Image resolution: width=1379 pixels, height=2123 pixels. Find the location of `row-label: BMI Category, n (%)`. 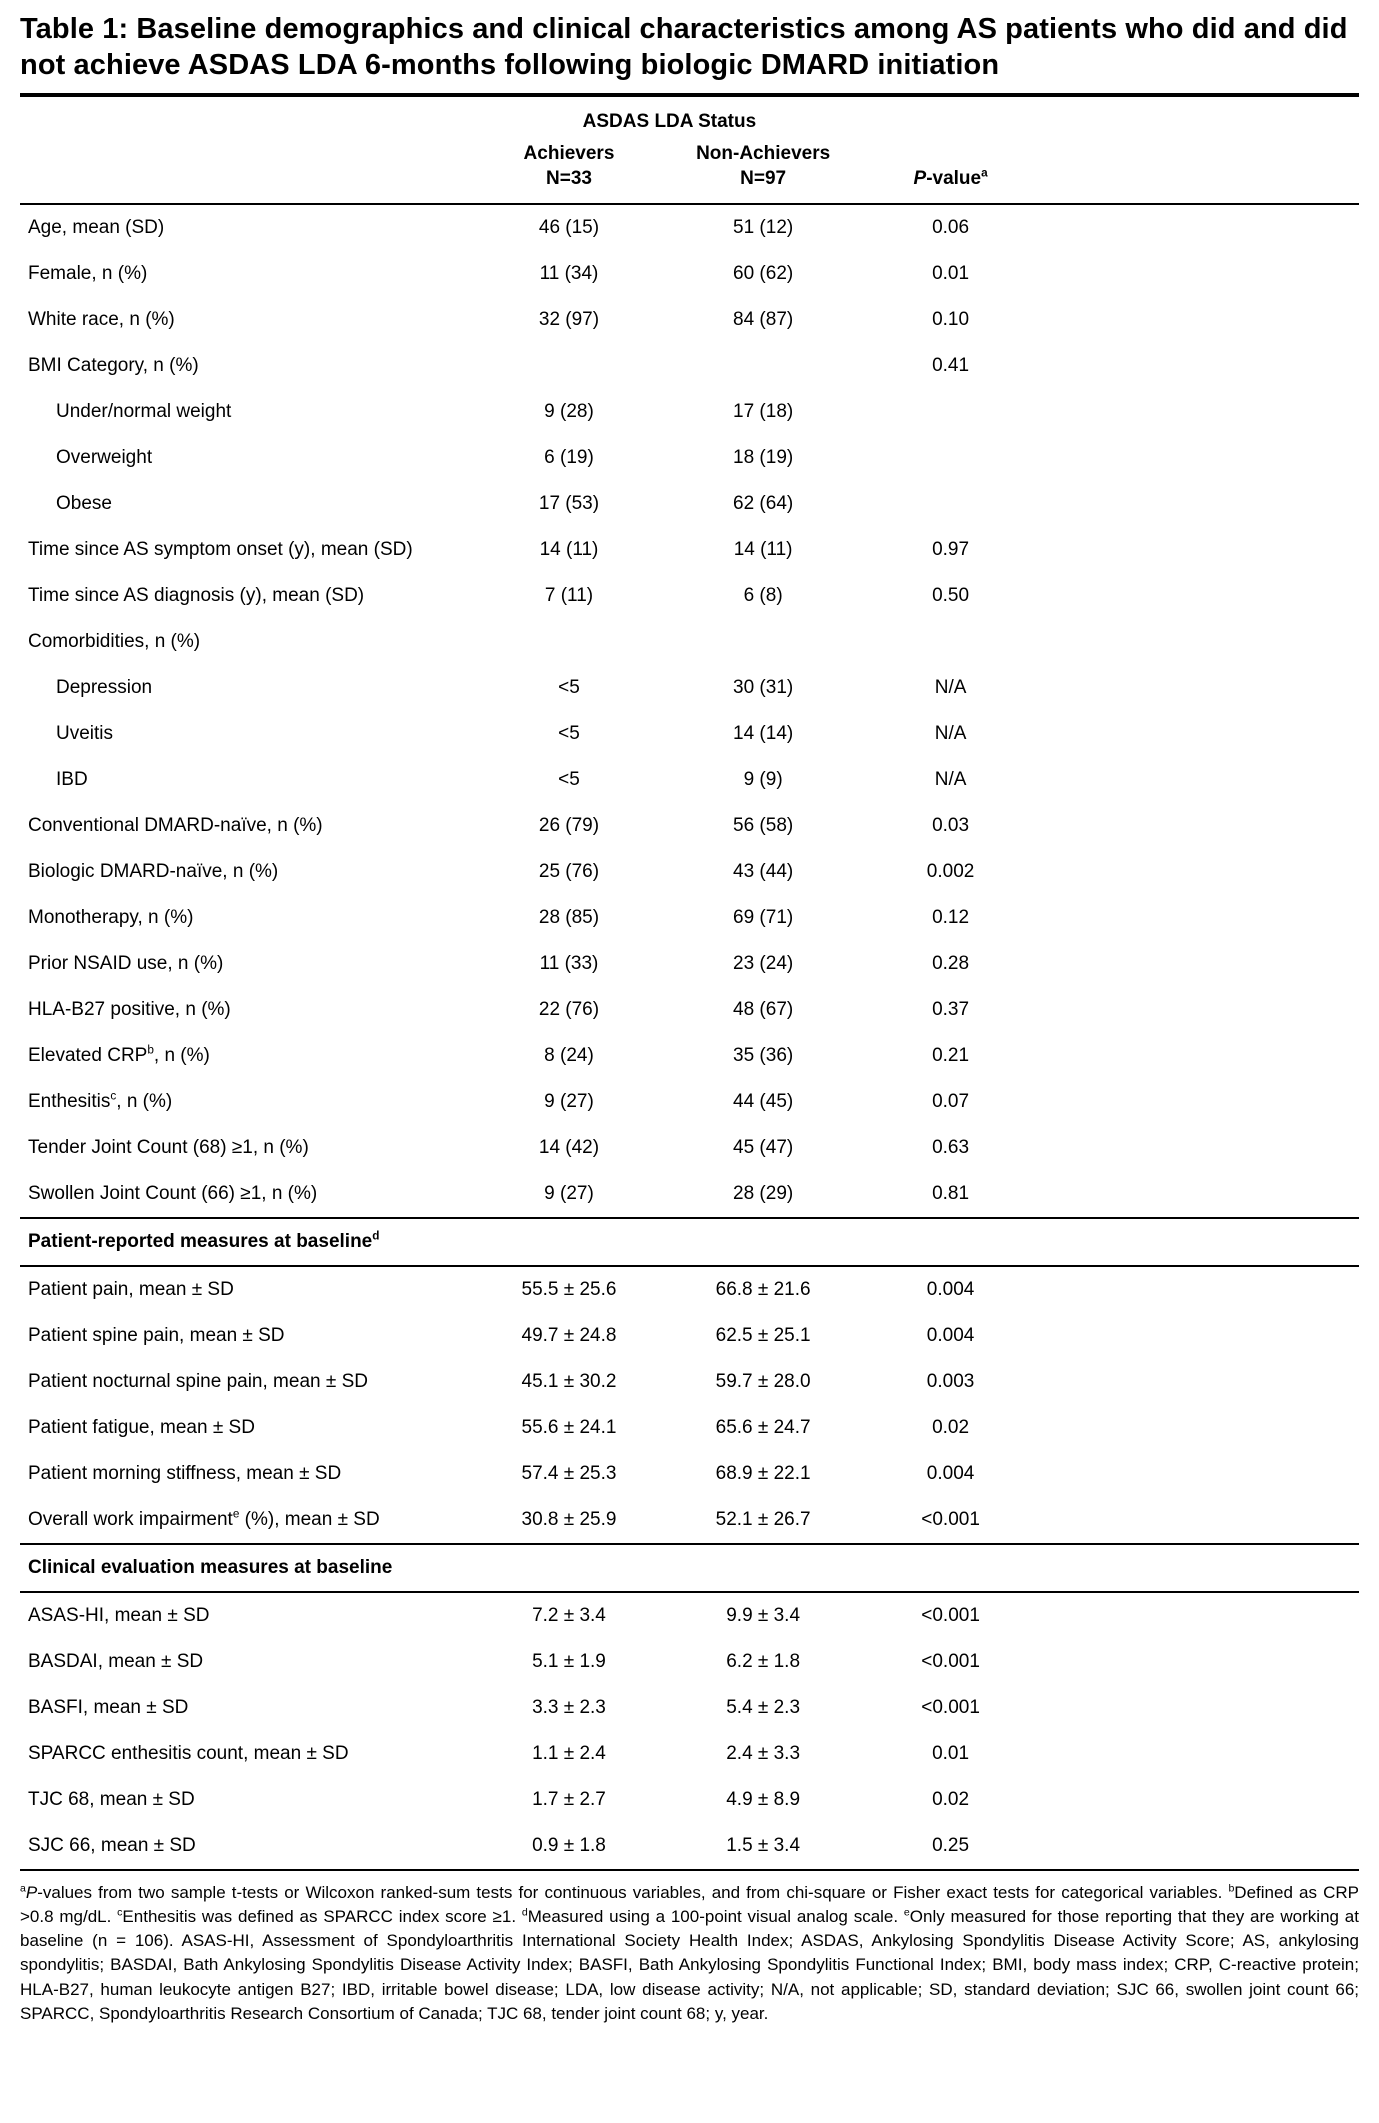

row-label: BMI Category, n (%) is located at coordinates (113, 366).